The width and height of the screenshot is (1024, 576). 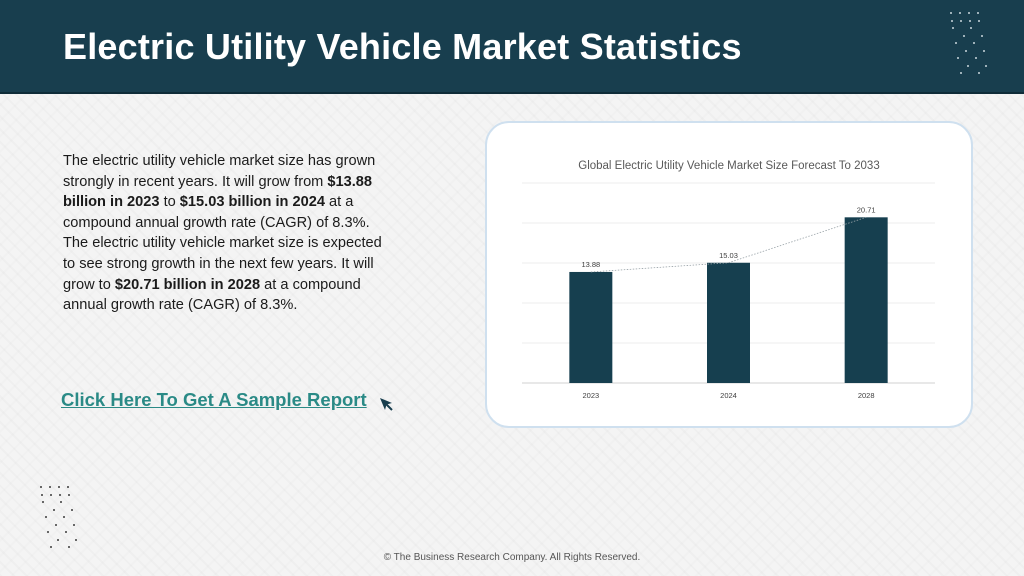 What do you see at coordinates (386, 404) in the screenshot?
I see `cursor-arrow-icon` at bounding box center [386, 404].